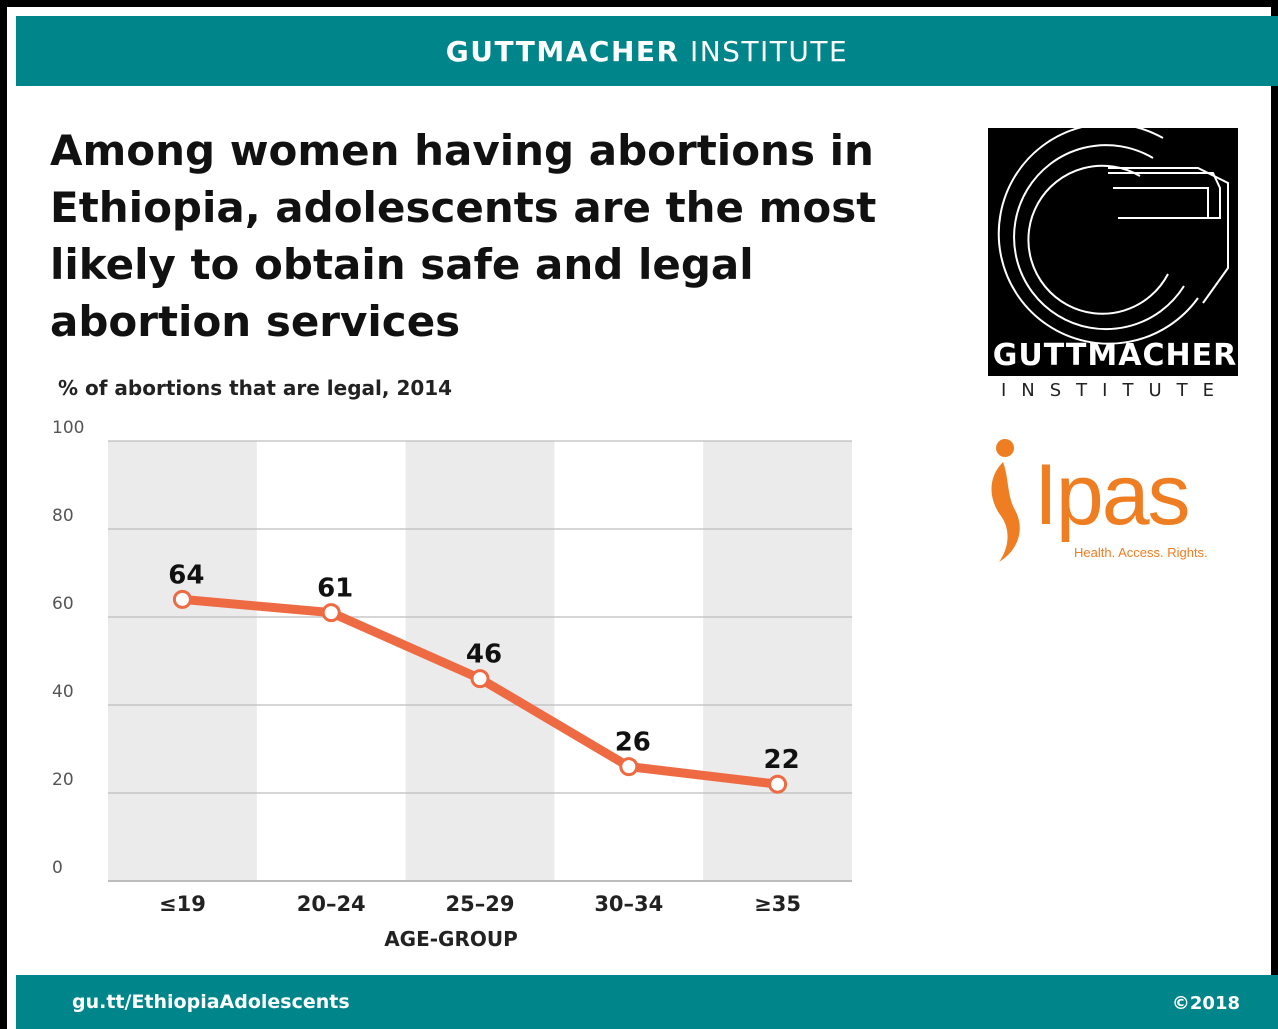 The height and width of the screenshot is (1029, 1278). What do you see at coordinates (1112, 495) in the screenshot?
I see `ipas-logo-word: Ipas` at bounding box center [1112, 495].